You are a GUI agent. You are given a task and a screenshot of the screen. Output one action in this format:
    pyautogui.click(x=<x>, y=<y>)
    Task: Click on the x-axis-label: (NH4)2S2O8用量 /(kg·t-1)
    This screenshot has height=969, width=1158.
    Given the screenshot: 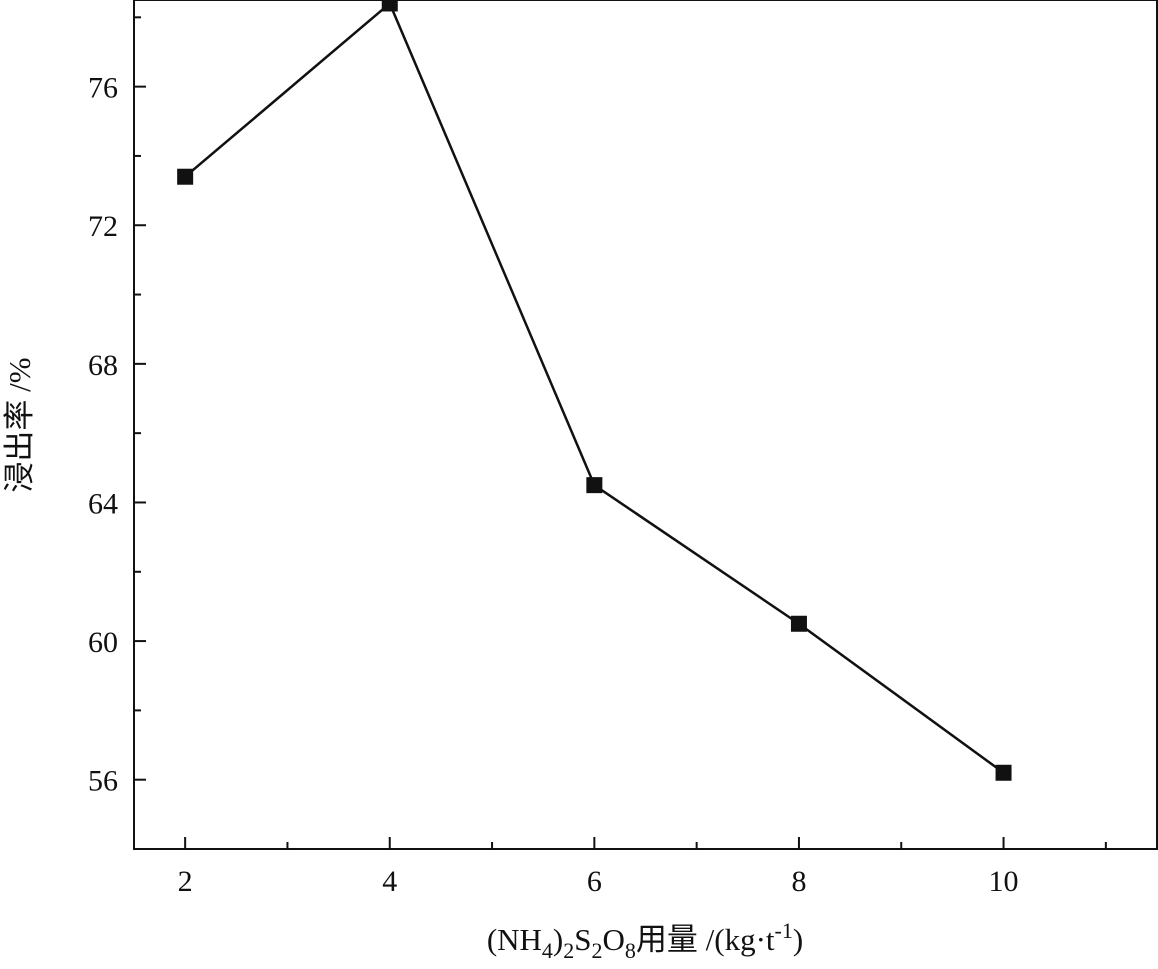 What is the action you would take?
    pyautogui.click(x=645, y=940)
    